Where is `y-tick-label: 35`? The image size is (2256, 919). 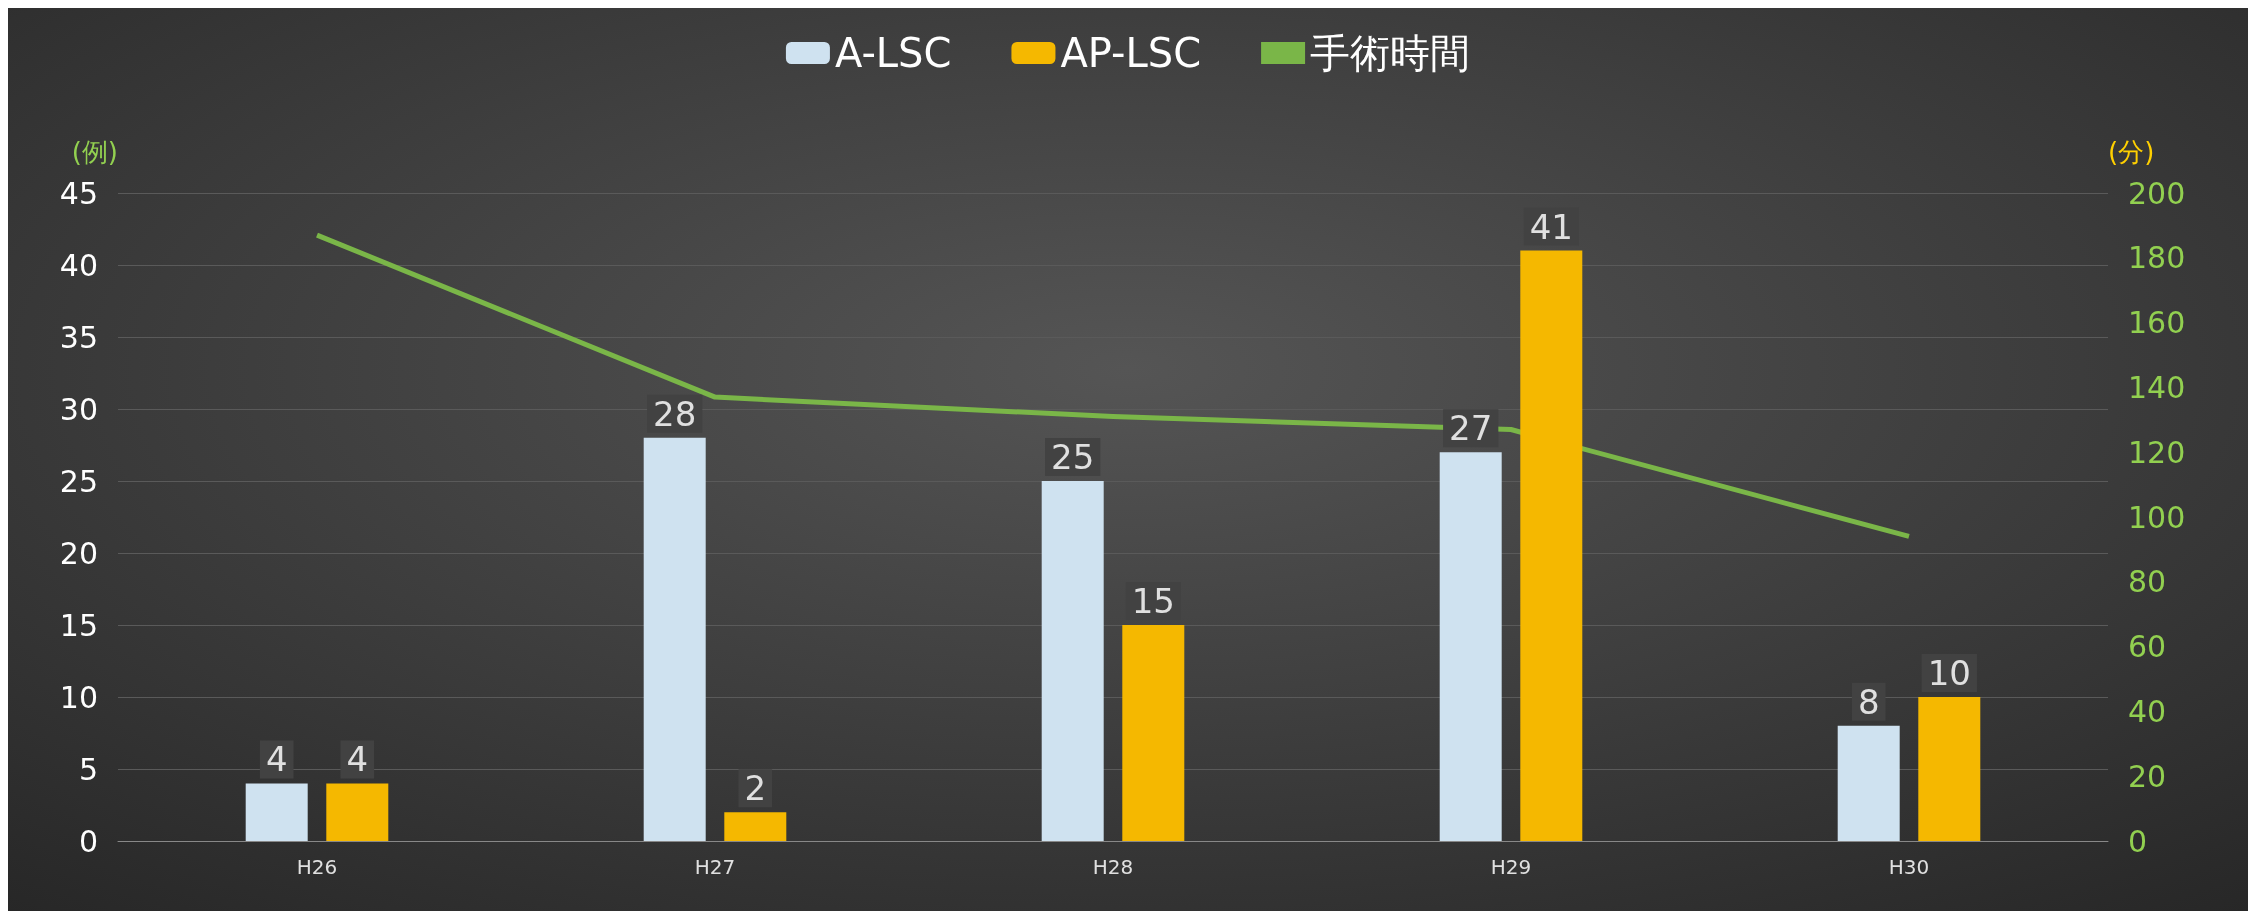 y-tick-label: 35 is located at coordinates (78, 337).